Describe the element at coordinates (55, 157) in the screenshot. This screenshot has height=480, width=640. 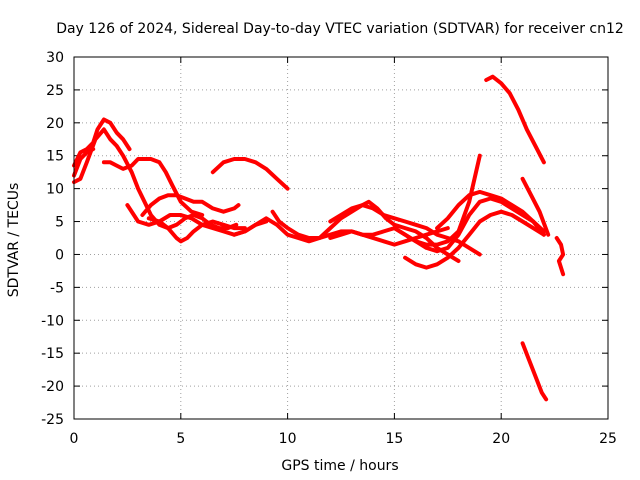
I see `y-tick-label: 15` at that location.